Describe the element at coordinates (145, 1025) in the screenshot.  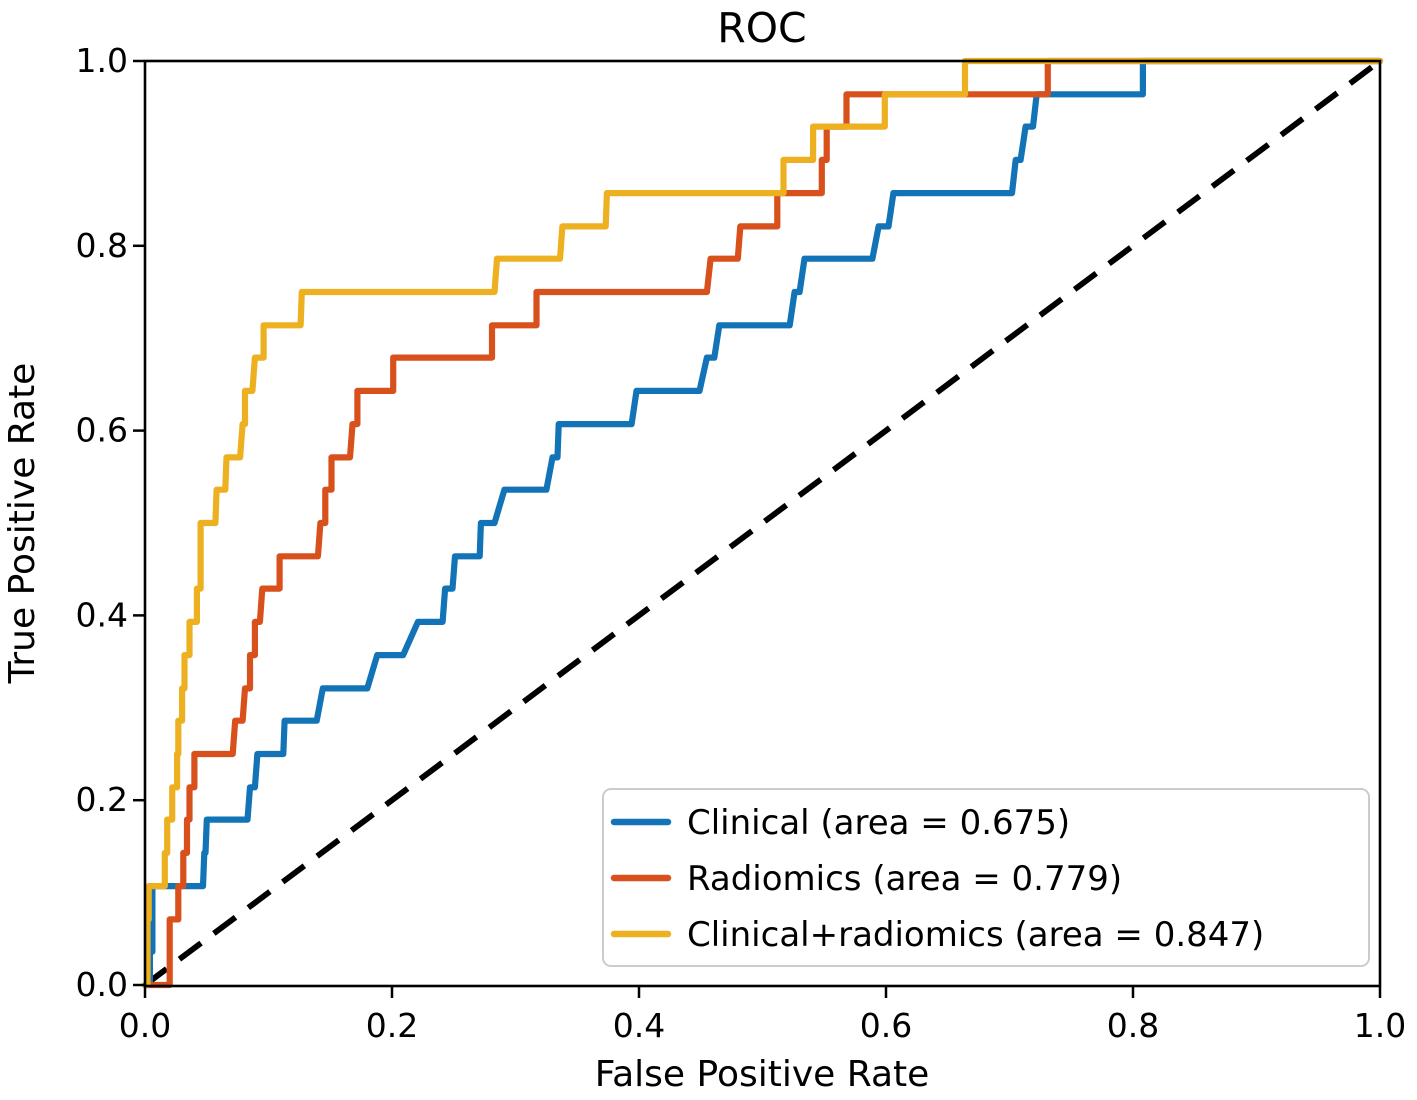
I see `x-tick-label: 0.0` at that location.